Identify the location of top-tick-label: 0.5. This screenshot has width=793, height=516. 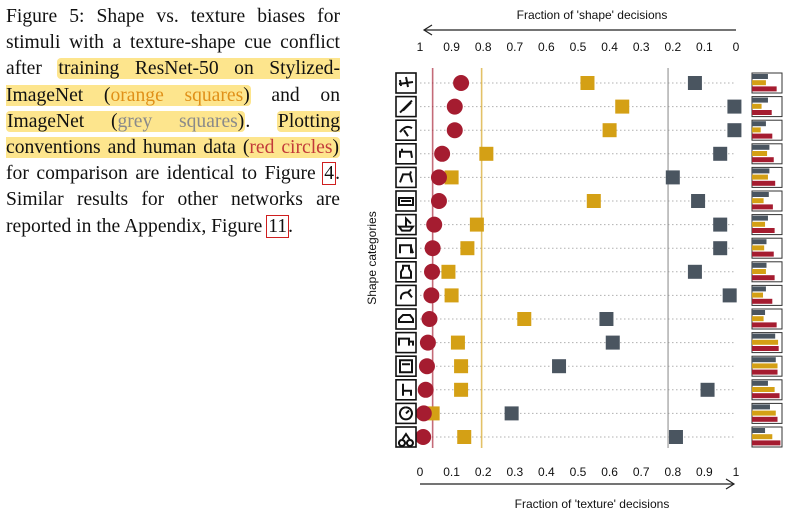
(578, 47).